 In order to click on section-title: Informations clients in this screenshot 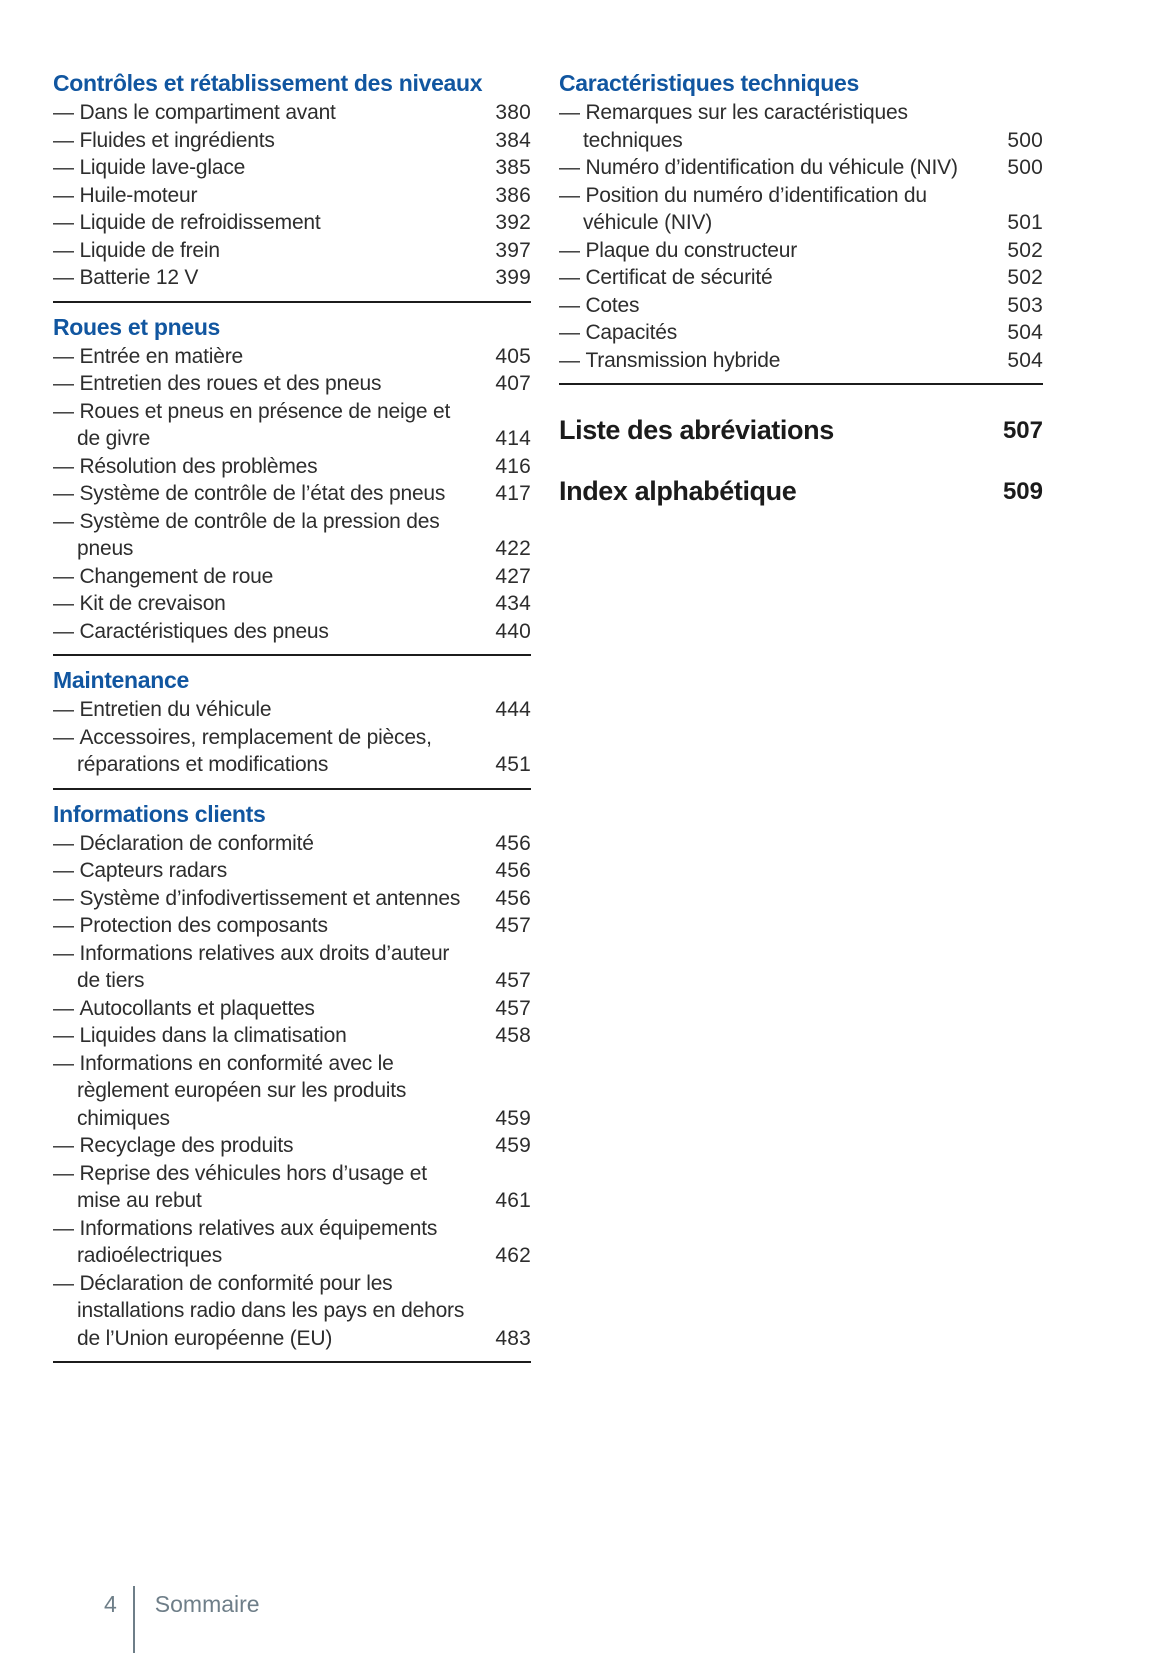, I will do `click(159, 813)`.